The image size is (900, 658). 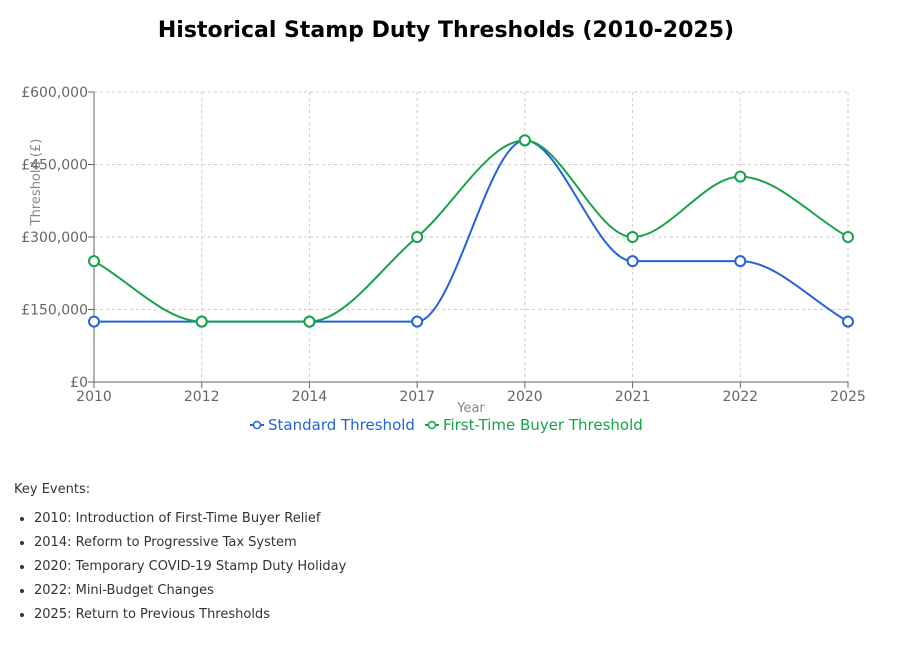 I want to click on key-event-item: 2022: Mini-Budget Changes, so click(x=190, y=591).